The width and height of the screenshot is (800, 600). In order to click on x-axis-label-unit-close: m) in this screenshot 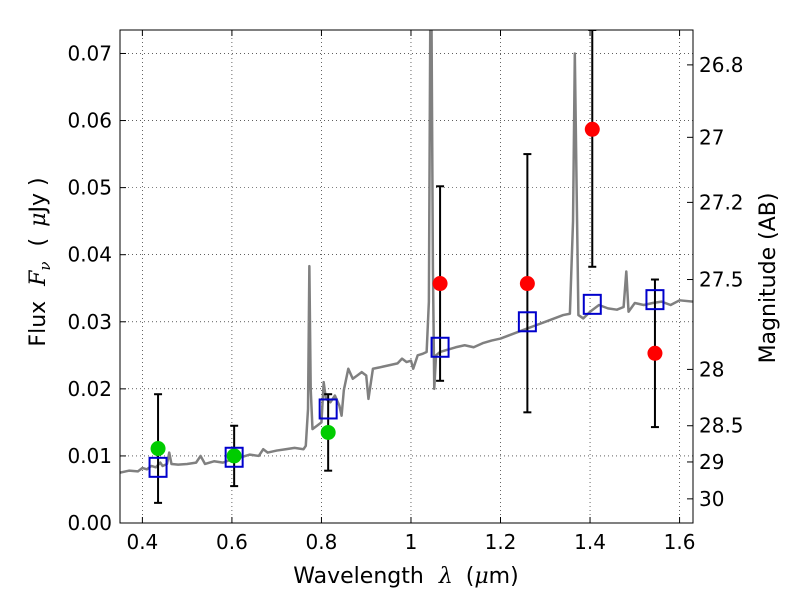, I will do `click(504, 576)`.